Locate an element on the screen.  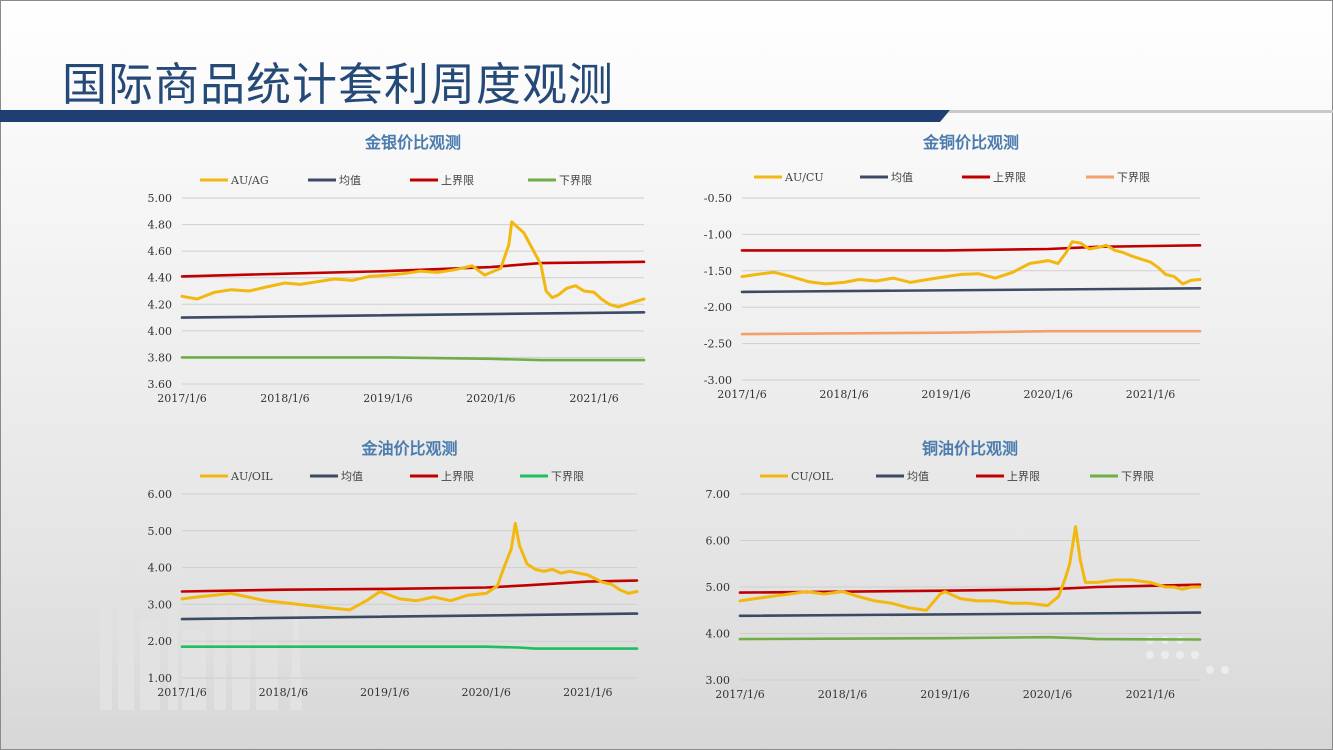
series-line-au-oil is located at coordinates (409, 566).